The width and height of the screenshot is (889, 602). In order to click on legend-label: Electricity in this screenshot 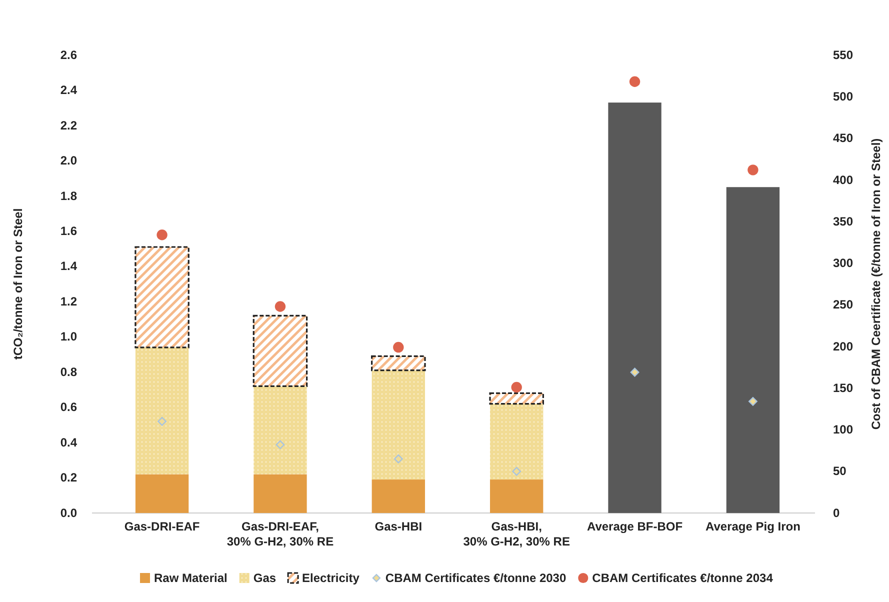, I will do `click(331, 578)`.